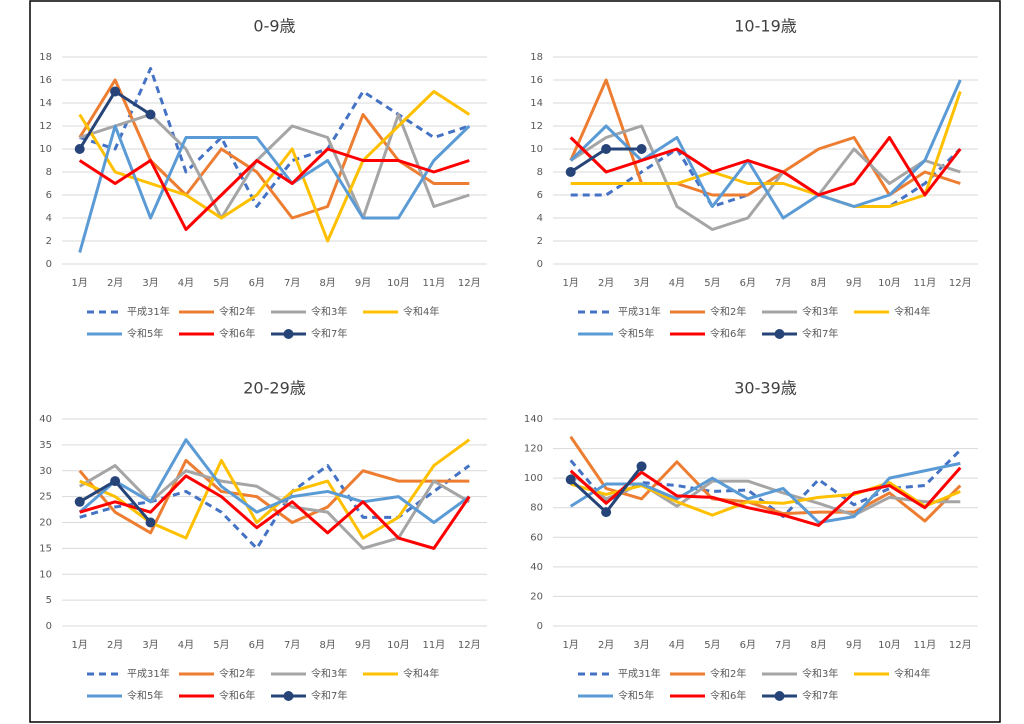 The height and width of the screenshot is (724, 1024). Describe the element at coordinates (49, 218) in the screenshot. I see `y-tick-label: 4` at that location.